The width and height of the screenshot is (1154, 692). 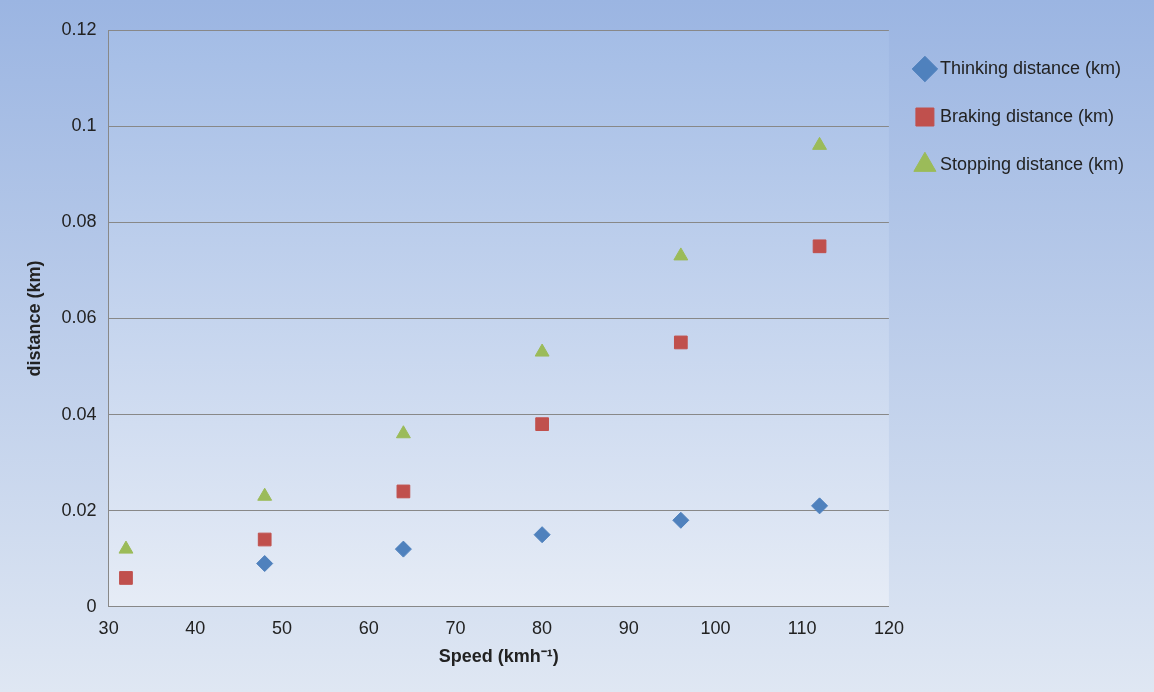 I want to click on x-tick-label: 110, so click(x=802, y=627).